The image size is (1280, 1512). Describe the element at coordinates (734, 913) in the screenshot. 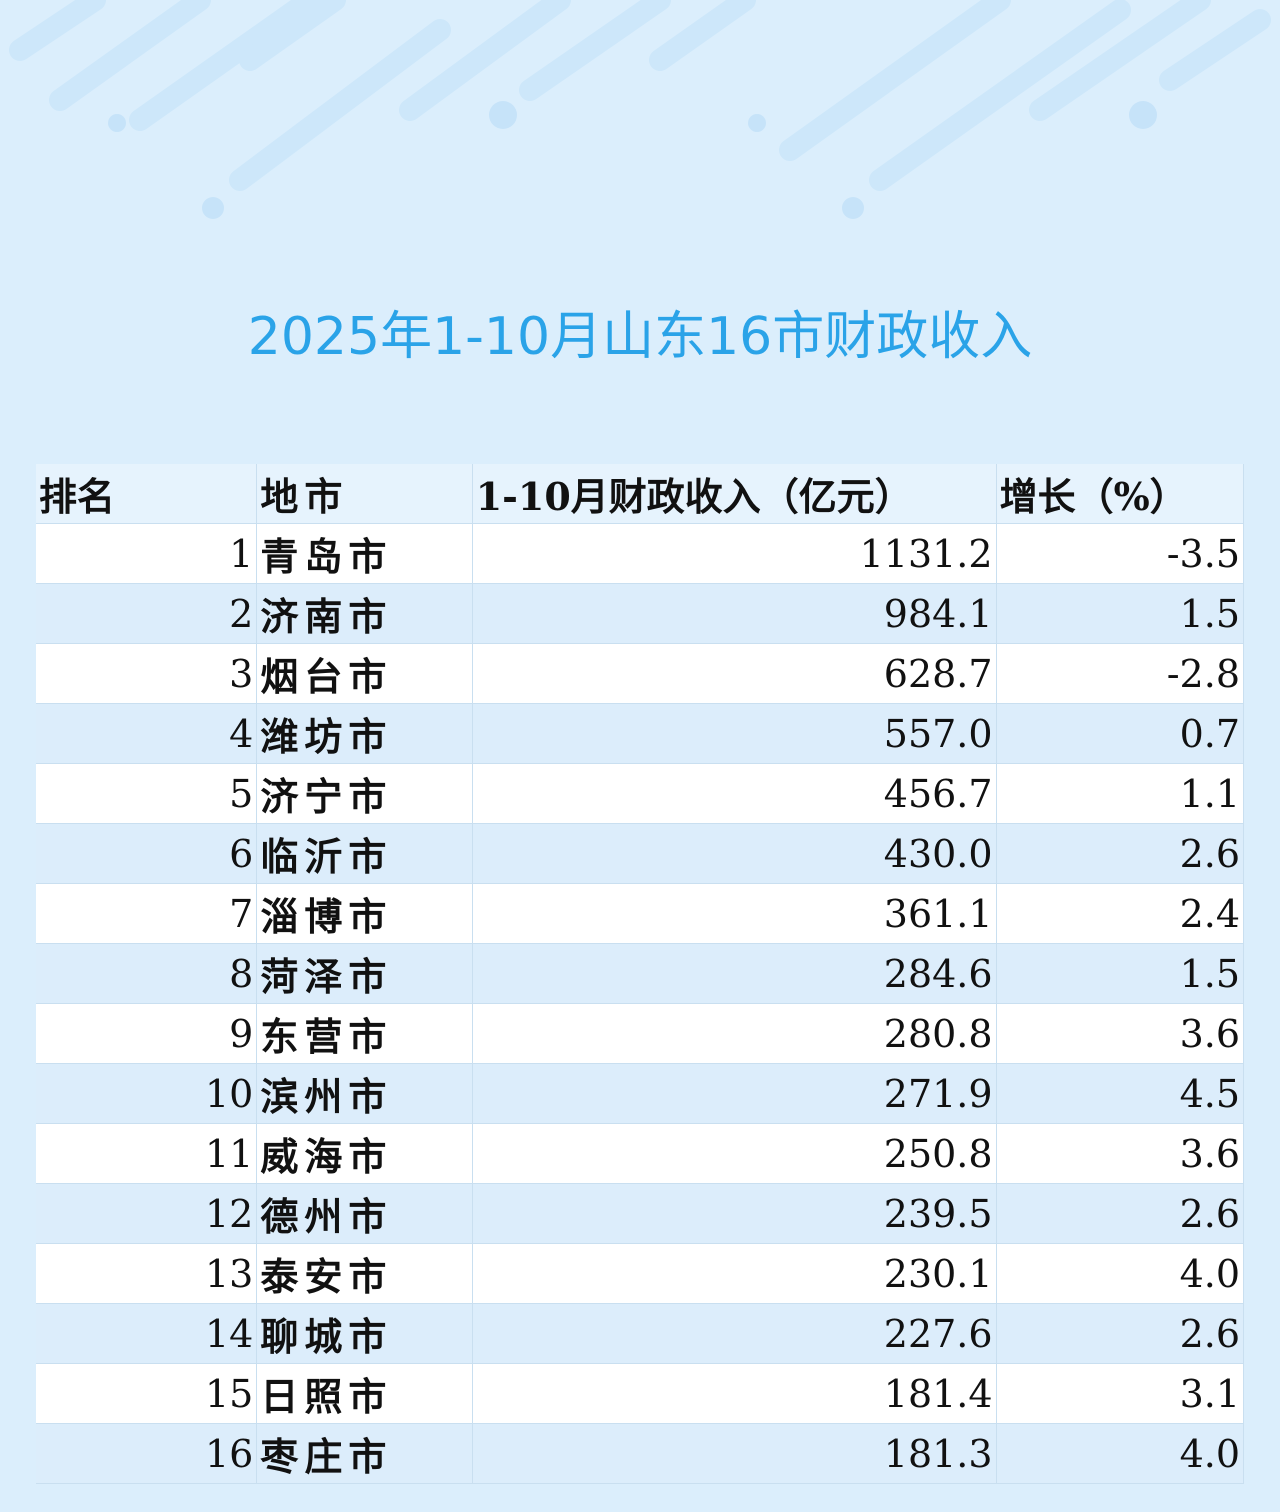

I see `revenue-cell: 361.1` at that location.